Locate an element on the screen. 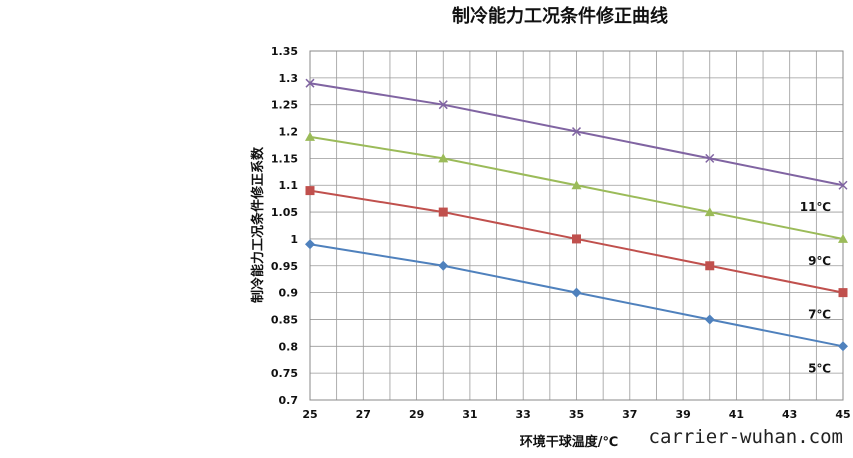 Image resolution: width=853 pixels, height=458 pixels. x-axis: 25 27 29 31 33 35 37 39 41 43 45 is located at coordinates (576, 414).